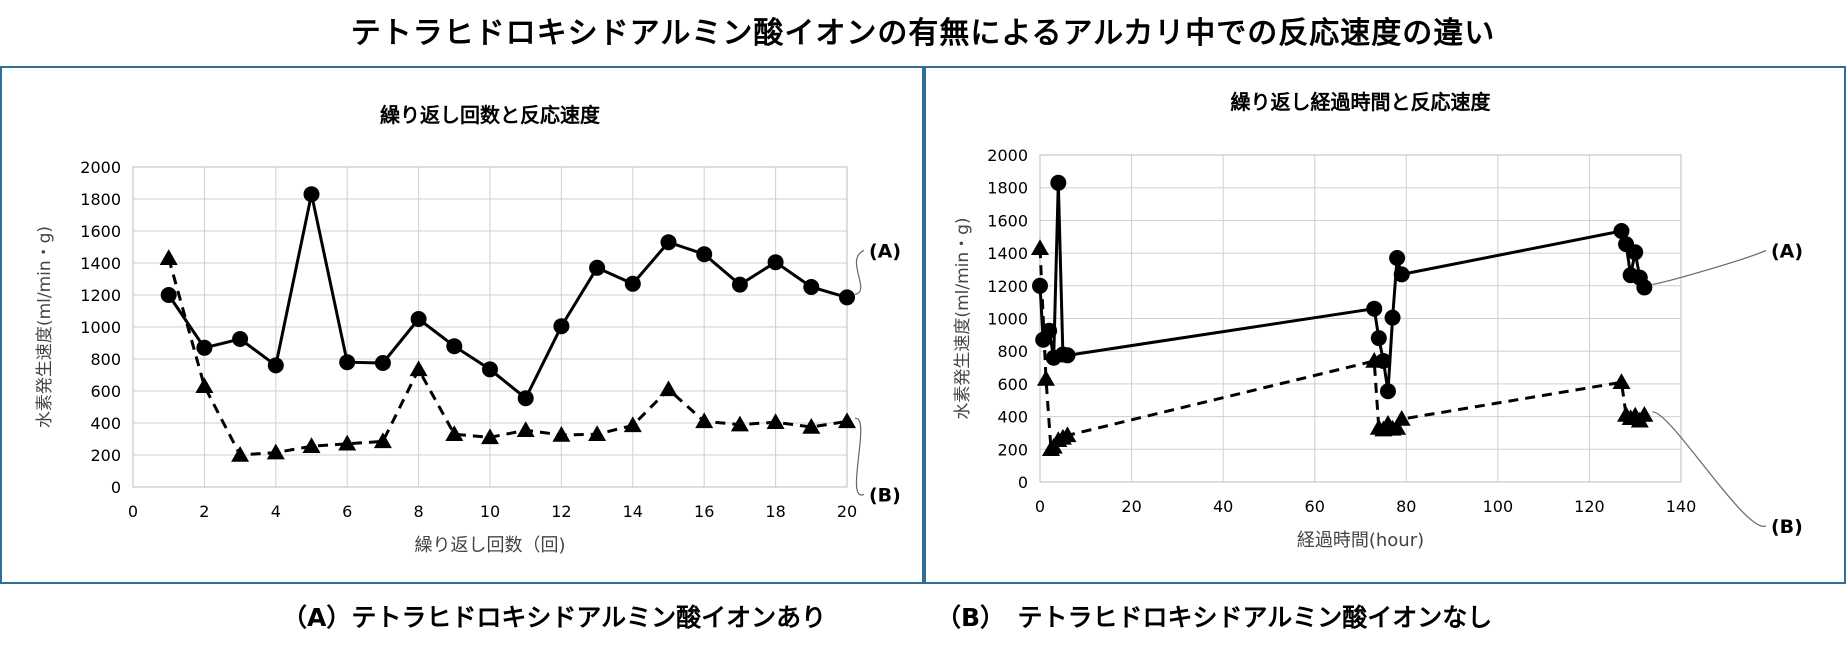  I want to click on chart-b-y-axis-label: 水素発生速度(ml/min・g), so click(963, 318).